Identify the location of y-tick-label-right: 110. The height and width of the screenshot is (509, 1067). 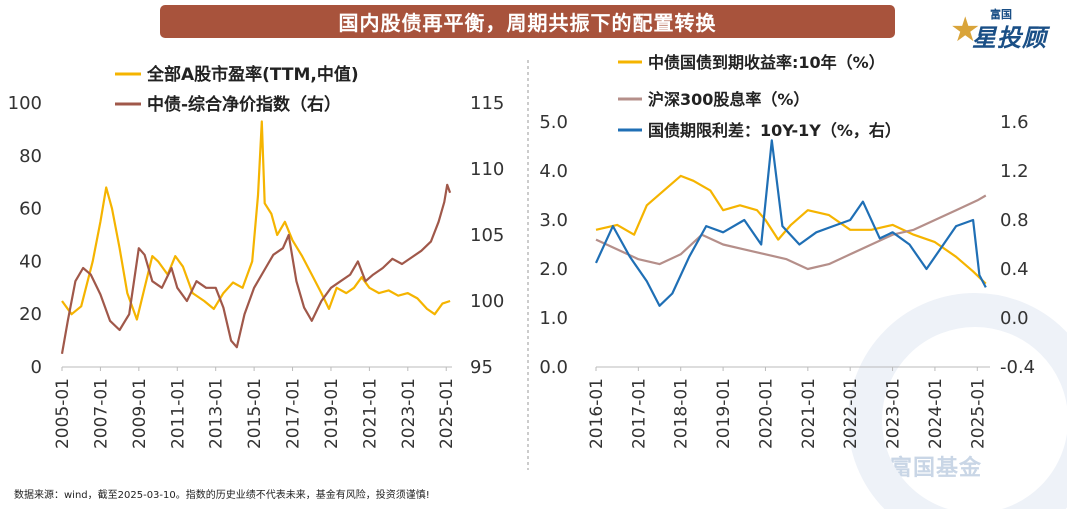
(487, 169).